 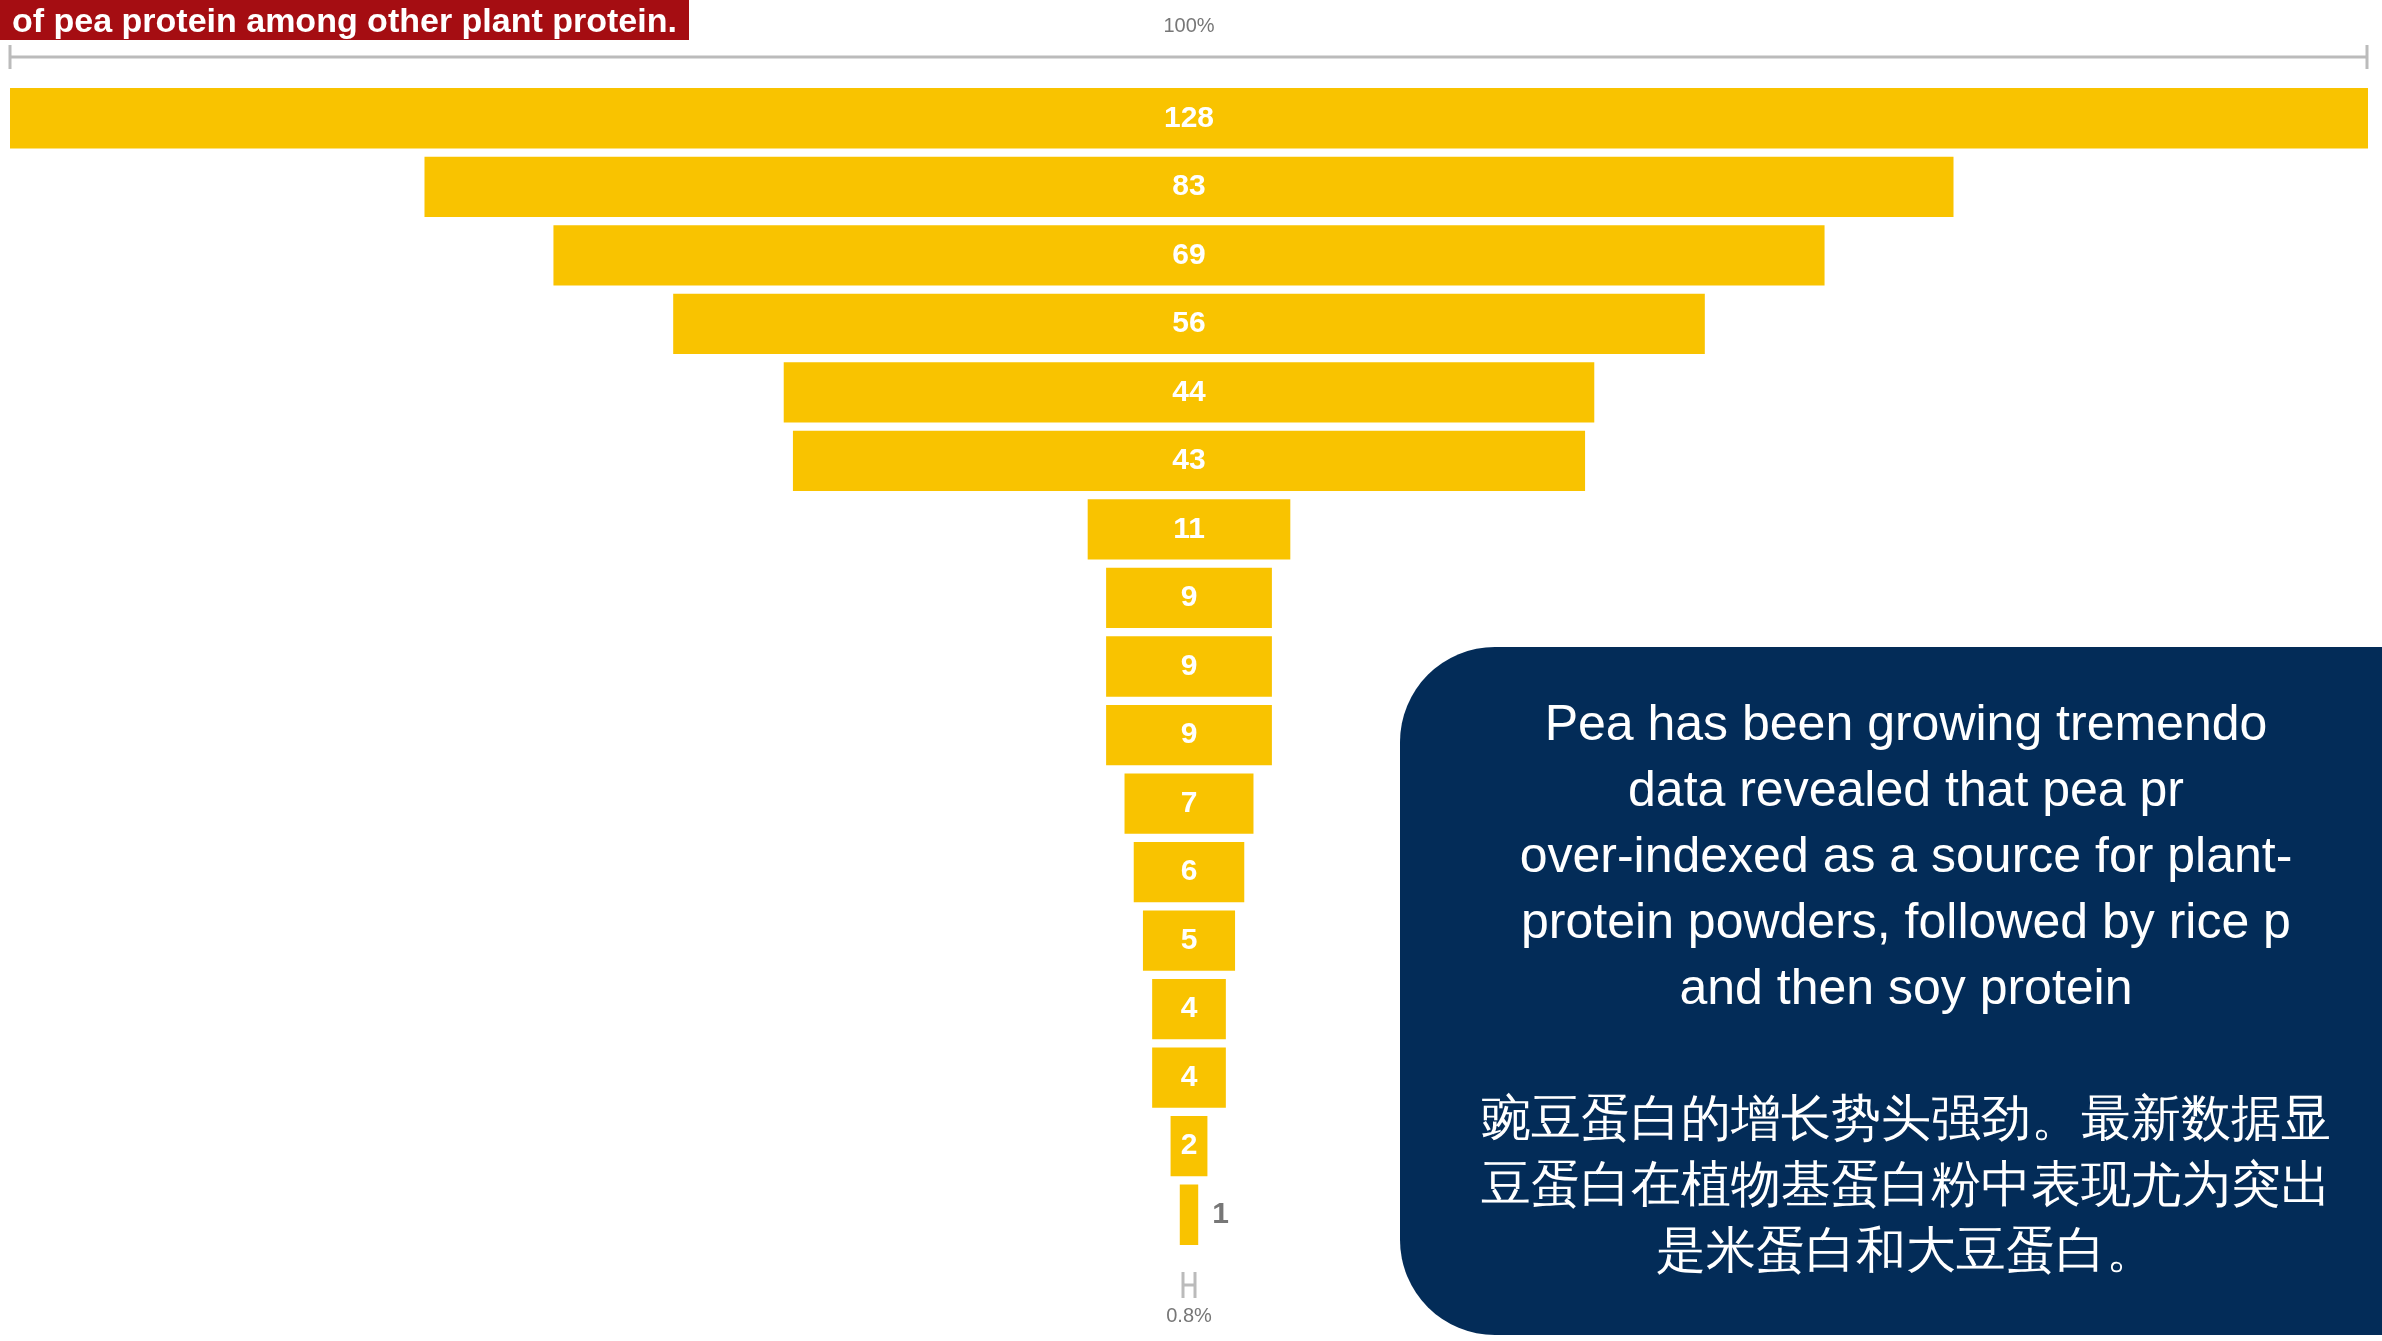 I want to click on text: 100%, so click(x=1189, y=25).